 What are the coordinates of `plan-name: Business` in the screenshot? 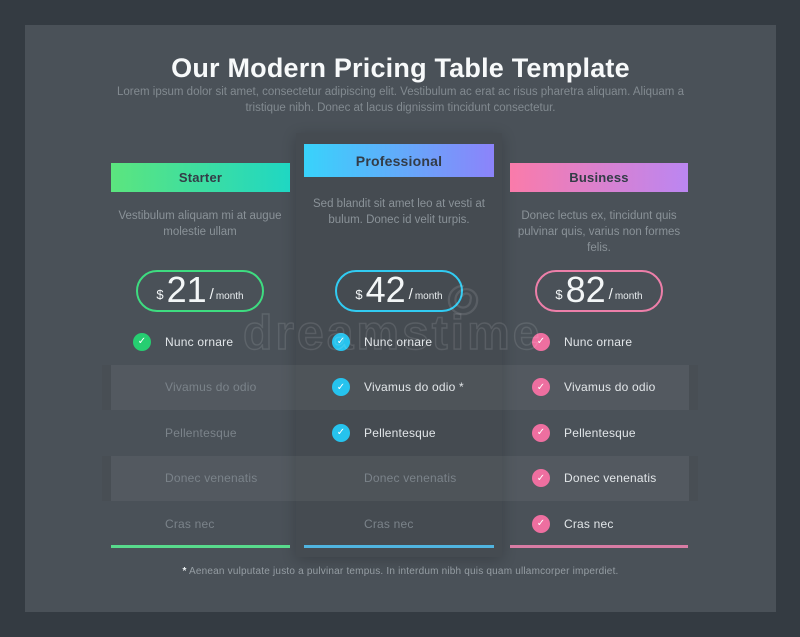 It's located at (599, 177).